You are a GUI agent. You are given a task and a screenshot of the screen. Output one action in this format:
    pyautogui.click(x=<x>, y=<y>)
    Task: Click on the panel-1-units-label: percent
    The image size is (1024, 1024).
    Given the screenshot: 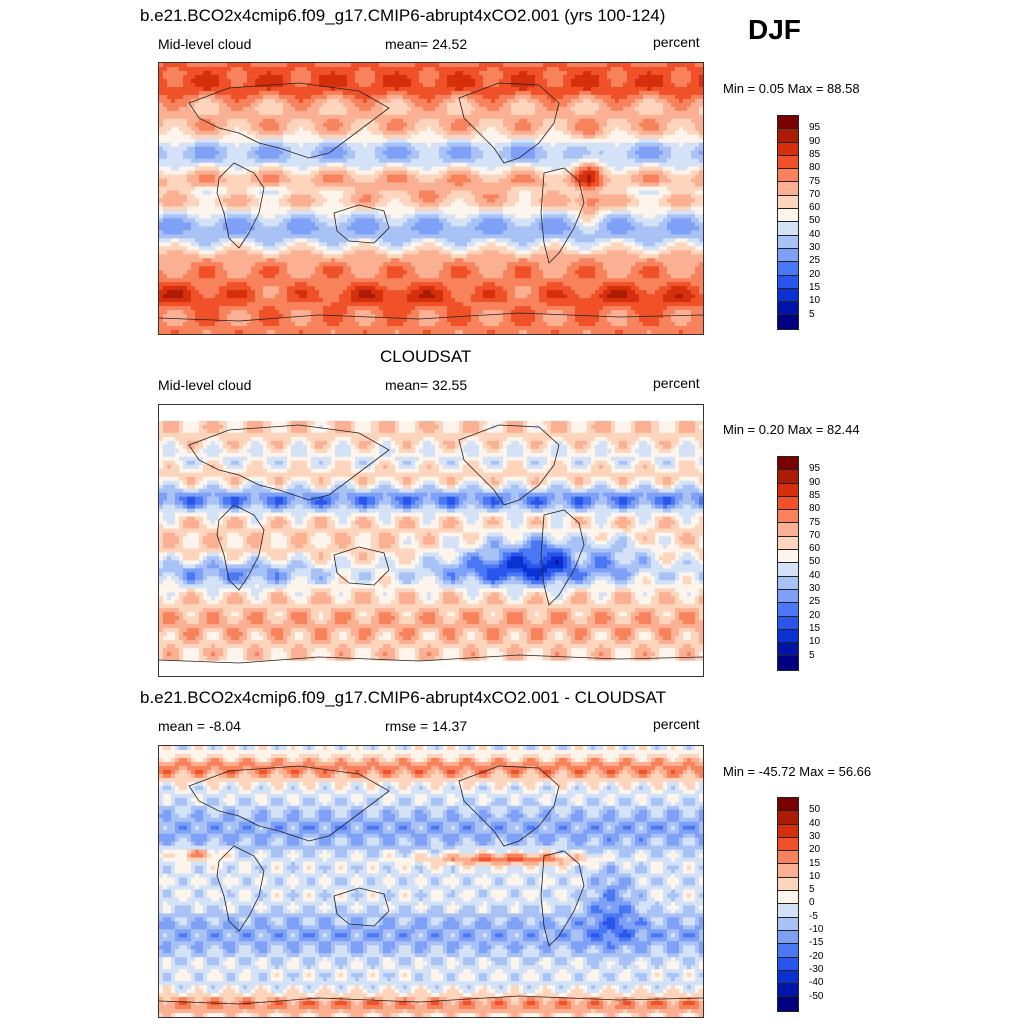 What is the action you would take?
    pyautogui.click(x=676, y=42)
    